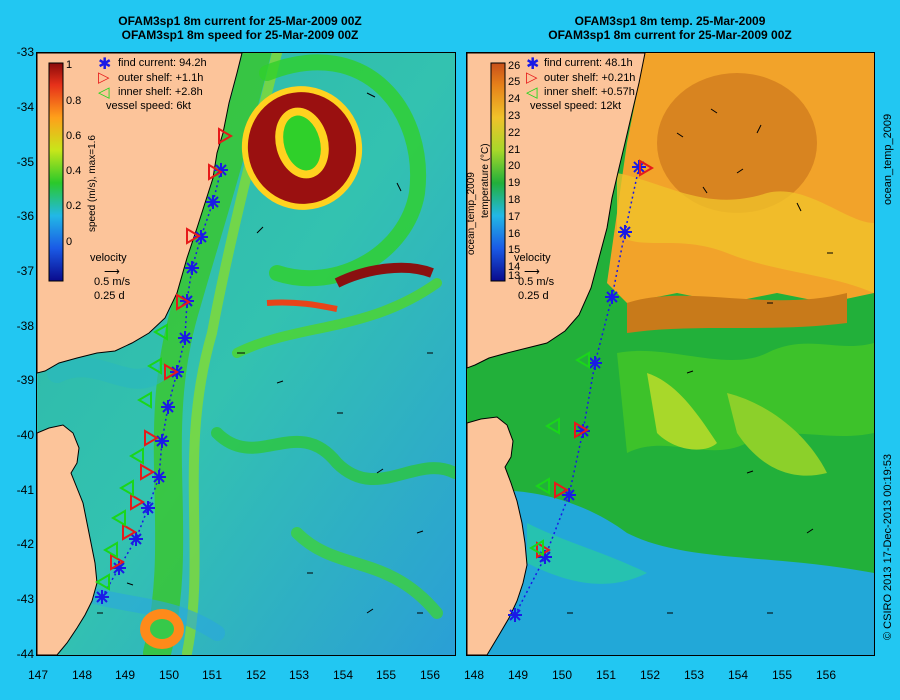 Image resolution: width=900 pixels, height=700 pixels. I want to click on right-cbar-tick: 18, so click(514, 200).